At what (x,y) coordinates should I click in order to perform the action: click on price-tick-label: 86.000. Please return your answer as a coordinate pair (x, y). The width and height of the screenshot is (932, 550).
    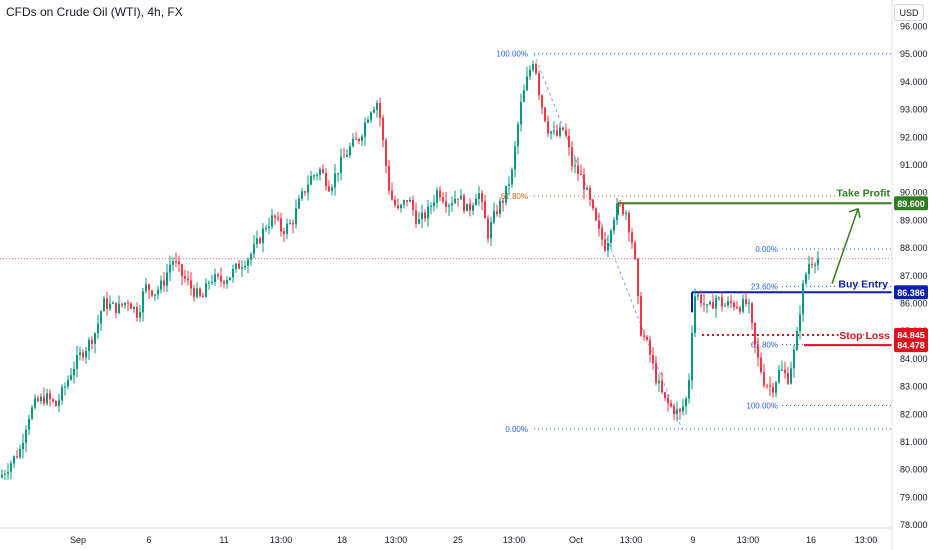
    Looking at the image, I should click on (914, 304).